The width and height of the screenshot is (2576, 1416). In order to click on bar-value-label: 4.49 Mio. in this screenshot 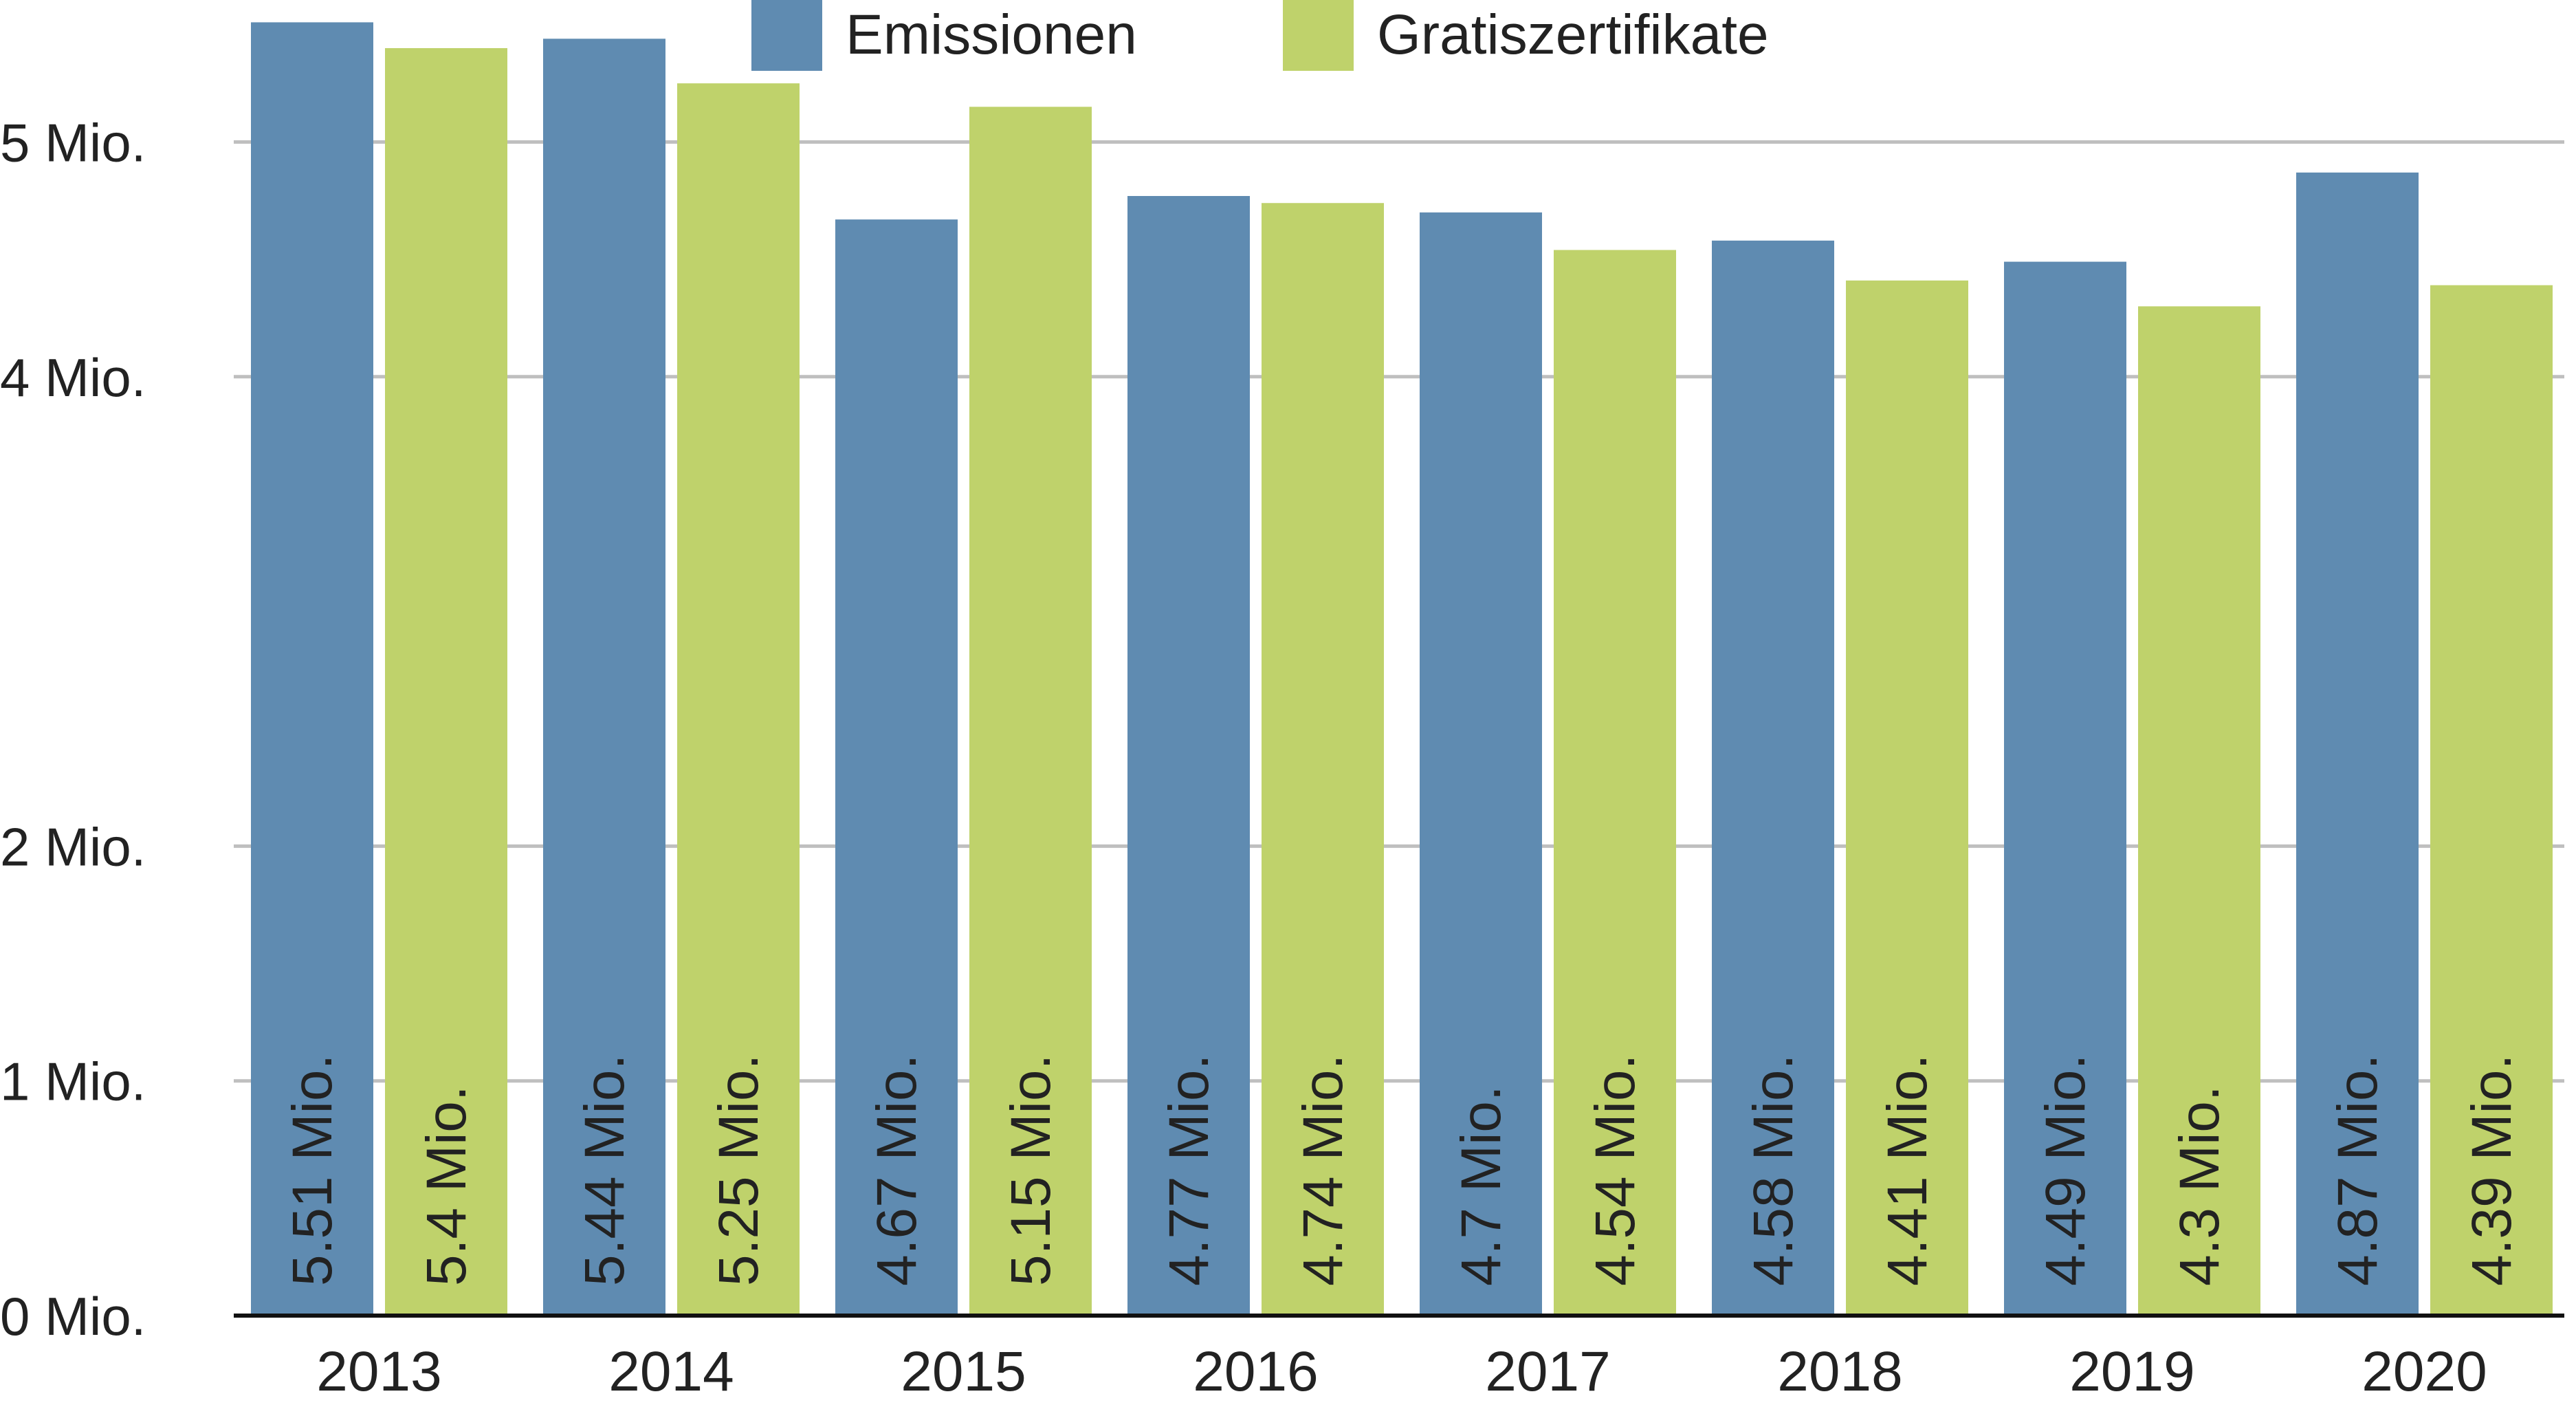, I will do `click(2065, 1170)`.